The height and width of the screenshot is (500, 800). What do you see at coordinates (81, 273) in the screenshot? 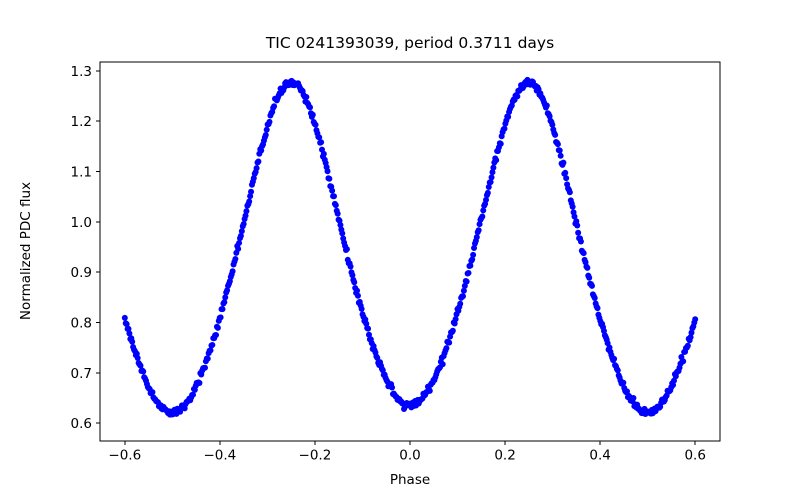
I see `y-axis-tick-label: 0.9` at bounding box center [81, 273].